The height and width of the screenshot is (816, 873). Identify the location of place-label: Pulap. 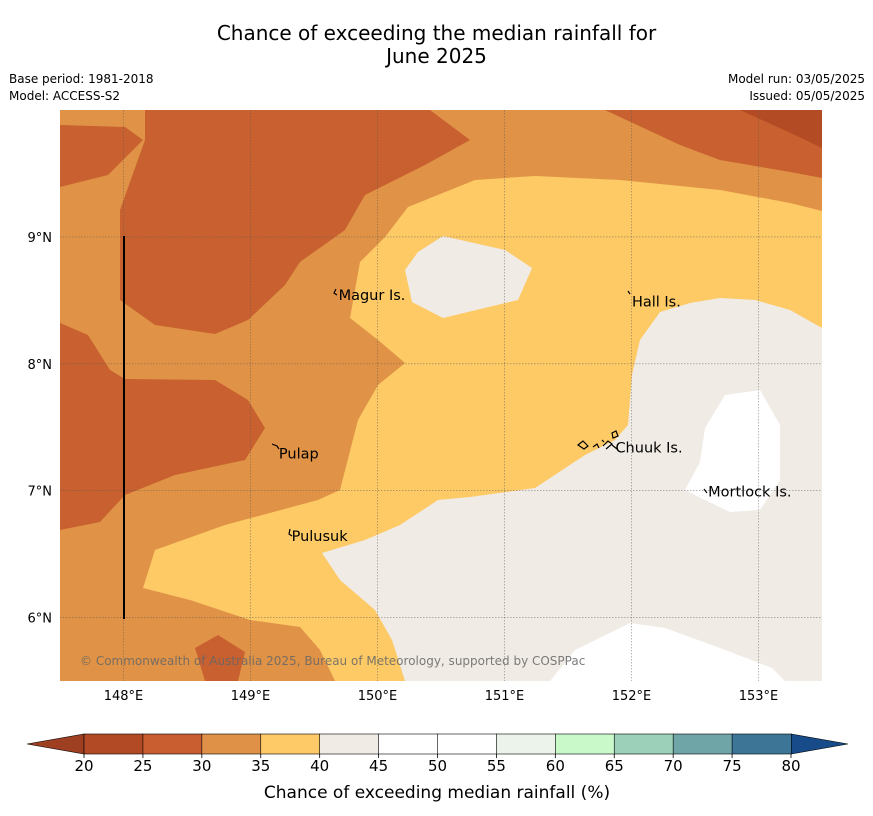
(299, 455).